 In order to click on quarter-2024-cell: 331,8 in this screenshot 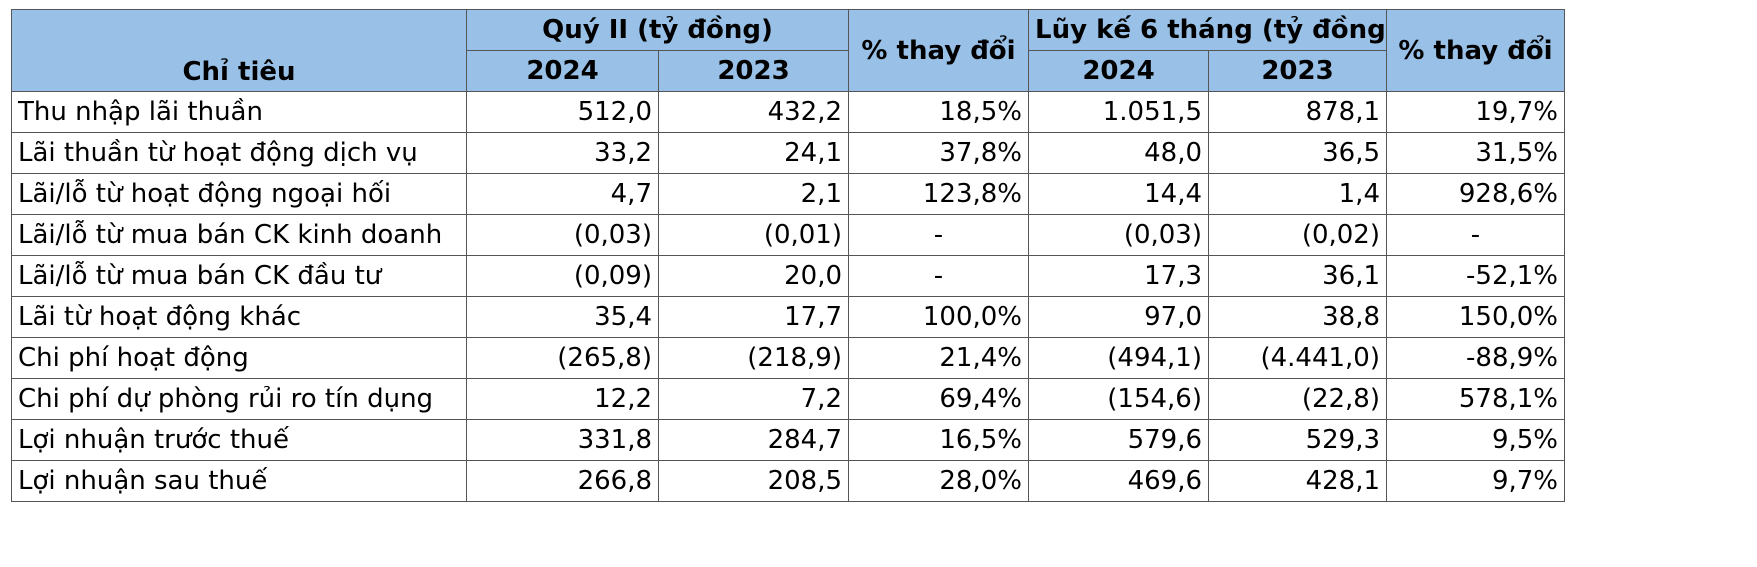, I will do `click(562, 440)`.